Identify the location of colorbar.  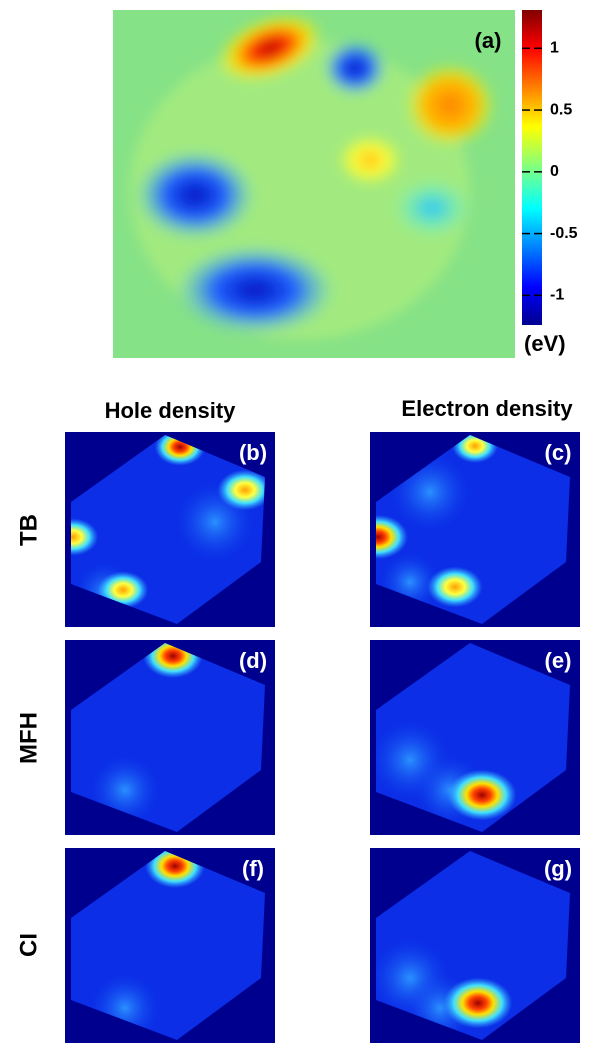
(532, 167).